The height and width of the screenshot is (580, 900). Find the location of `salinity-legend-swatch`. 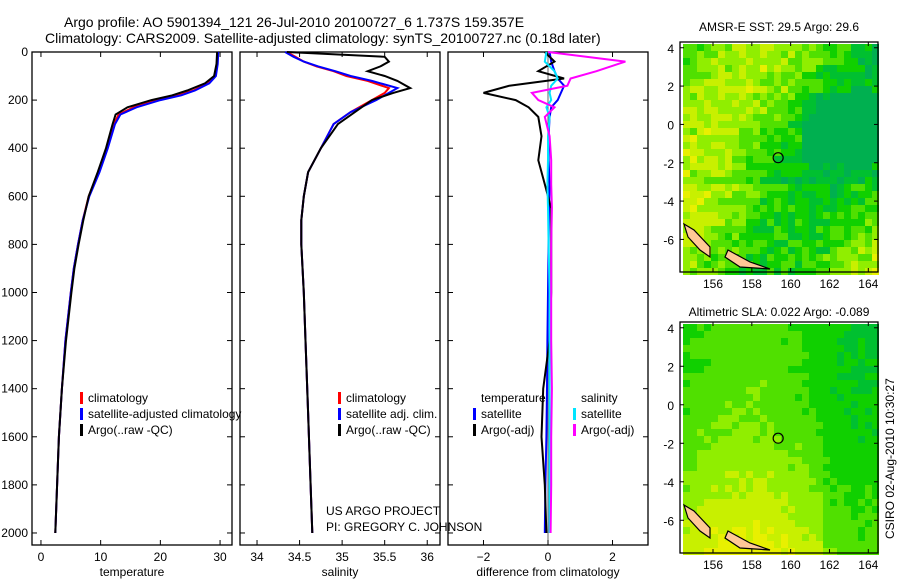

salinity-legend-swatch is located at coordinates (339, 430).